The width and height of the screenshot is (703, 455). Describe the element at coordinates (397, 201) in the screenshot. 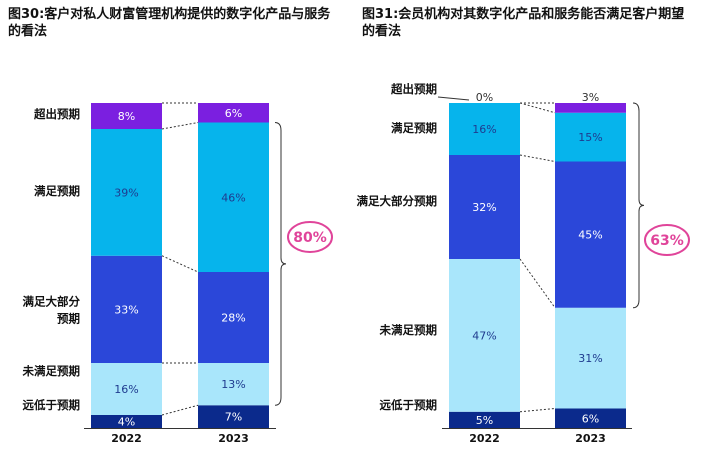

I see `row-label: 满足大部分预期` at that location.